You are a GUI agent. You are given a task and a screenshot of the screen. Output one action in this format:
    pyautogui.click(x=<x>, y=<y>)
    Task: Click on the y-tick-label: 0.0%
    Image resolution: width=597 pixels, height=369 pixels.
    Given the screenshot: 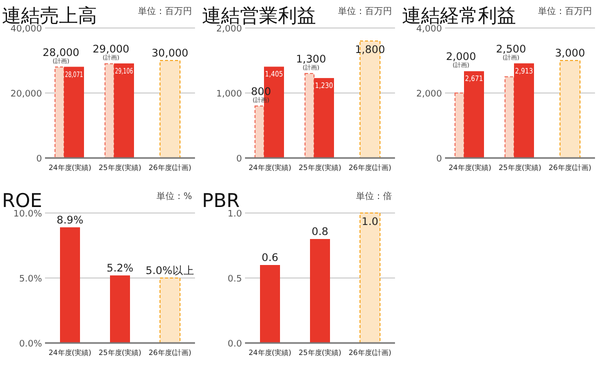 What is the action you would take?
    pyautogui.click(x=30, y=345)
    